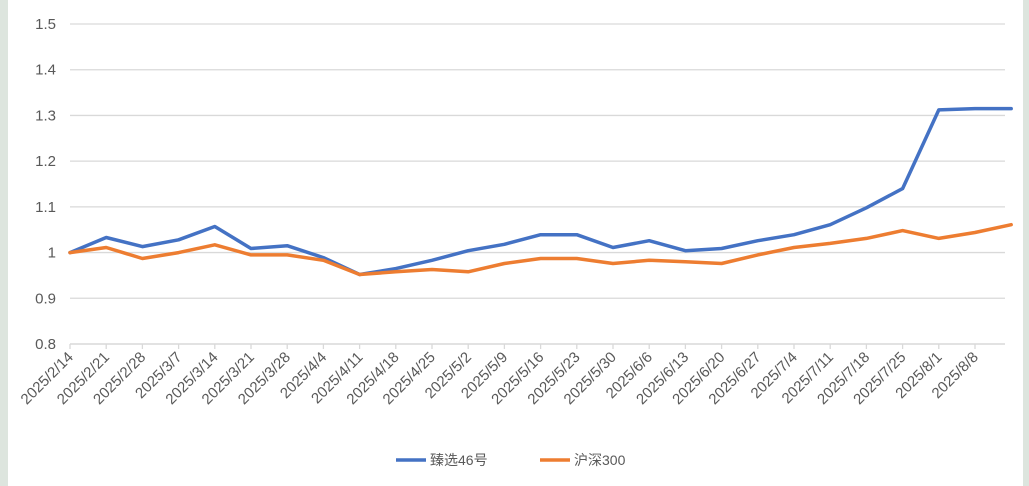 The width and height of the screenshot is (1029, 486). What do you see at coordinates (52, 253) in the screenshot?
I see `y-tick-label: 1` at bounding box center [52, 253].